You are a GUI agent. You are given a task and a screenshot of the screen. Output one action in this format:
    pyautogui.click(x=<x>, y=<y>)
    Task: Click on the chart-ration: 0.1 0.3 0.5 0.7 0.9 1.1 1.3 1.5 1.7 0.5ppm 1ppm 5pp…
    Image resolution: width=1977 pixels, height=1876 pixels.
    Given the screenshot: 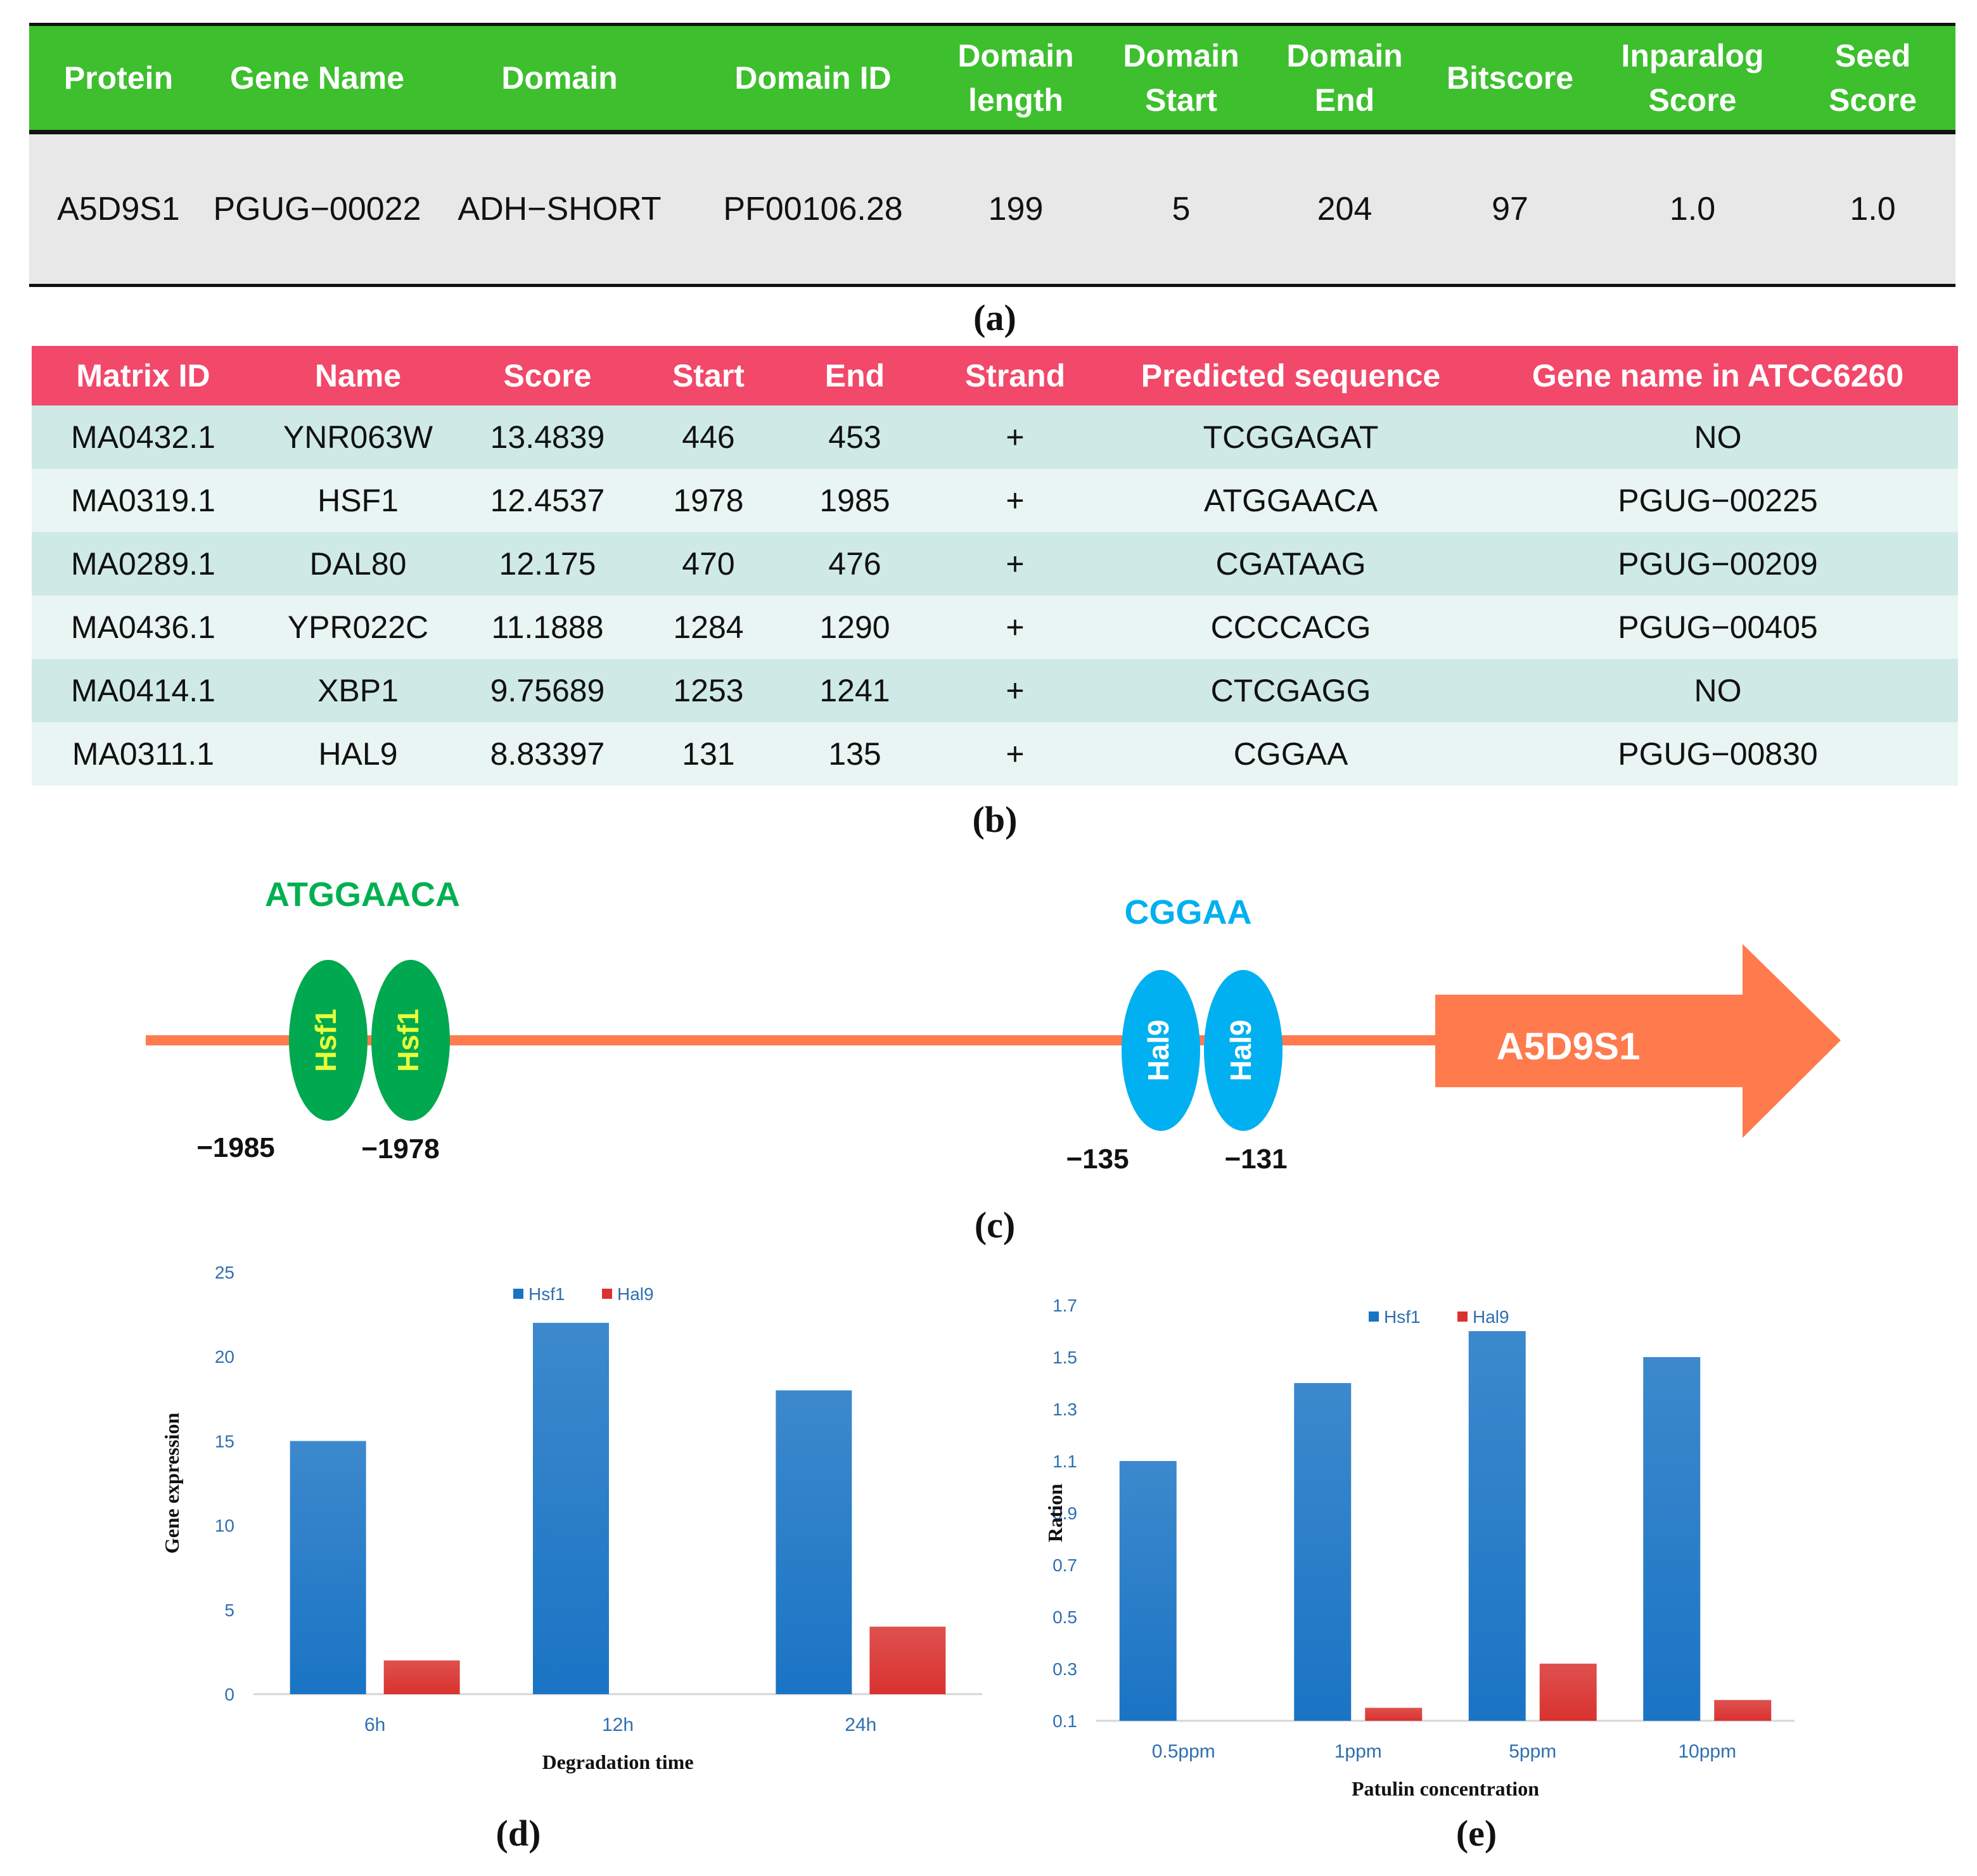 What is the action you would take?
    pyautogui.click(x=1419, y=1548)
    